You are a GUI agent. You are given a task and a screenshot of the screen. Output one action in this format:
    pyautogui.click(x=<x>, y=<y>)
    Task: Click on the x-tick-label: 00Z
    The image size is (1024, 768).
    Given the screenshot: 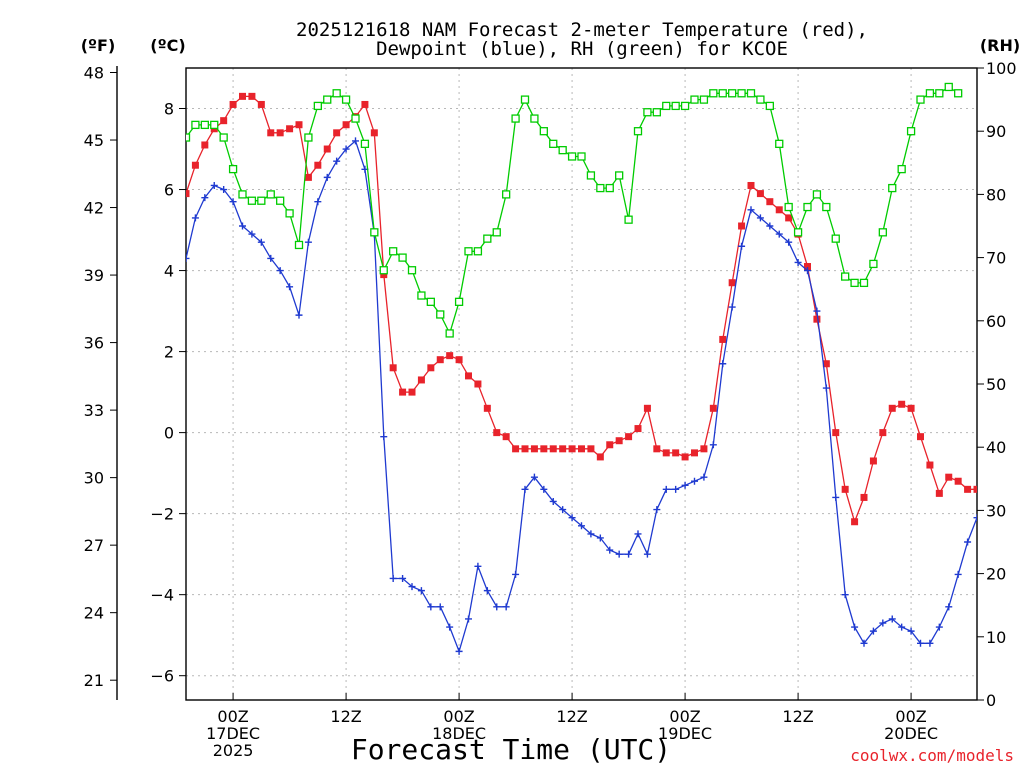 What is the action you would take?
    pyautogui.click(x=458, y=716)
    